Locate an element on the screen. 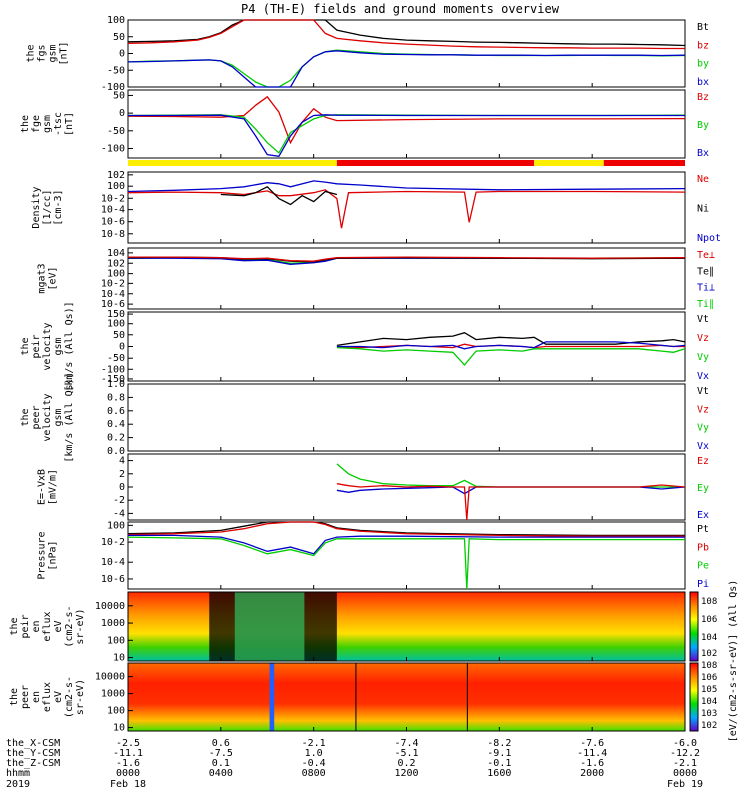 This screenshot has height=800, width=750. colorbar-tick-label: 102 is located at coordinates (709, 654).